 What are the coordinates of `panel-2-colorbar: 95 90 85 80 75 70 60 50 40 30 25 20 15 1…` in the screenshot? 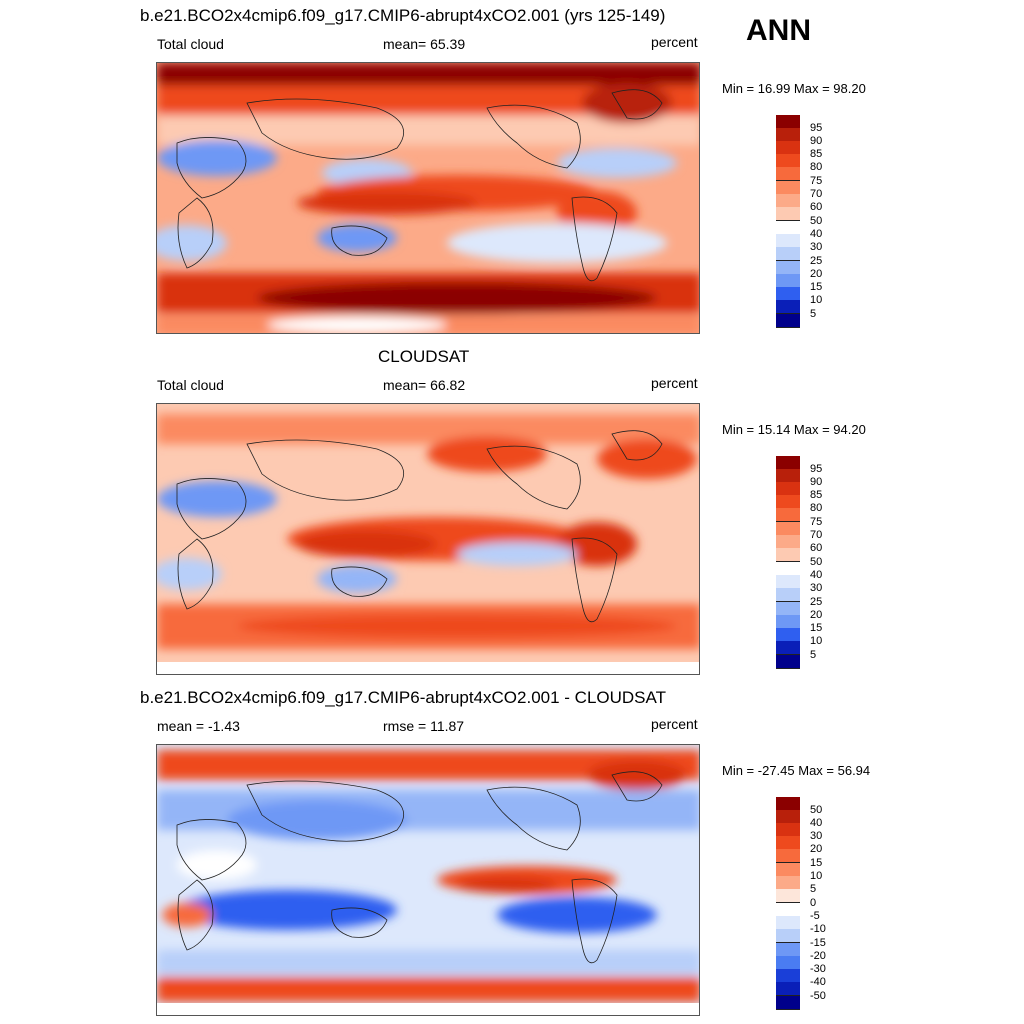 It's located at (799, 562).